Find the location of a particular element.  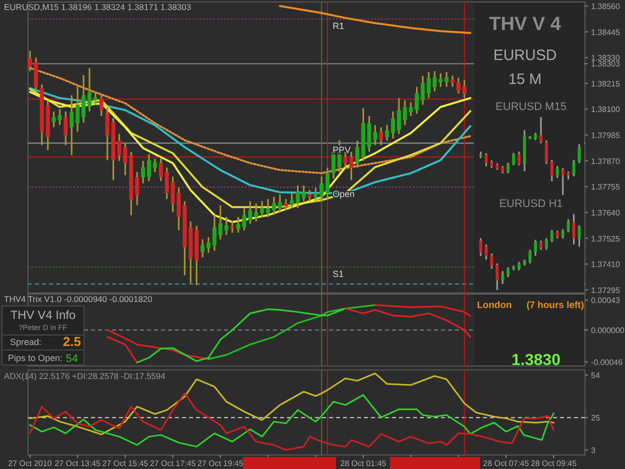

annotation: Pips to Open: is located at coordinates (35, 358).